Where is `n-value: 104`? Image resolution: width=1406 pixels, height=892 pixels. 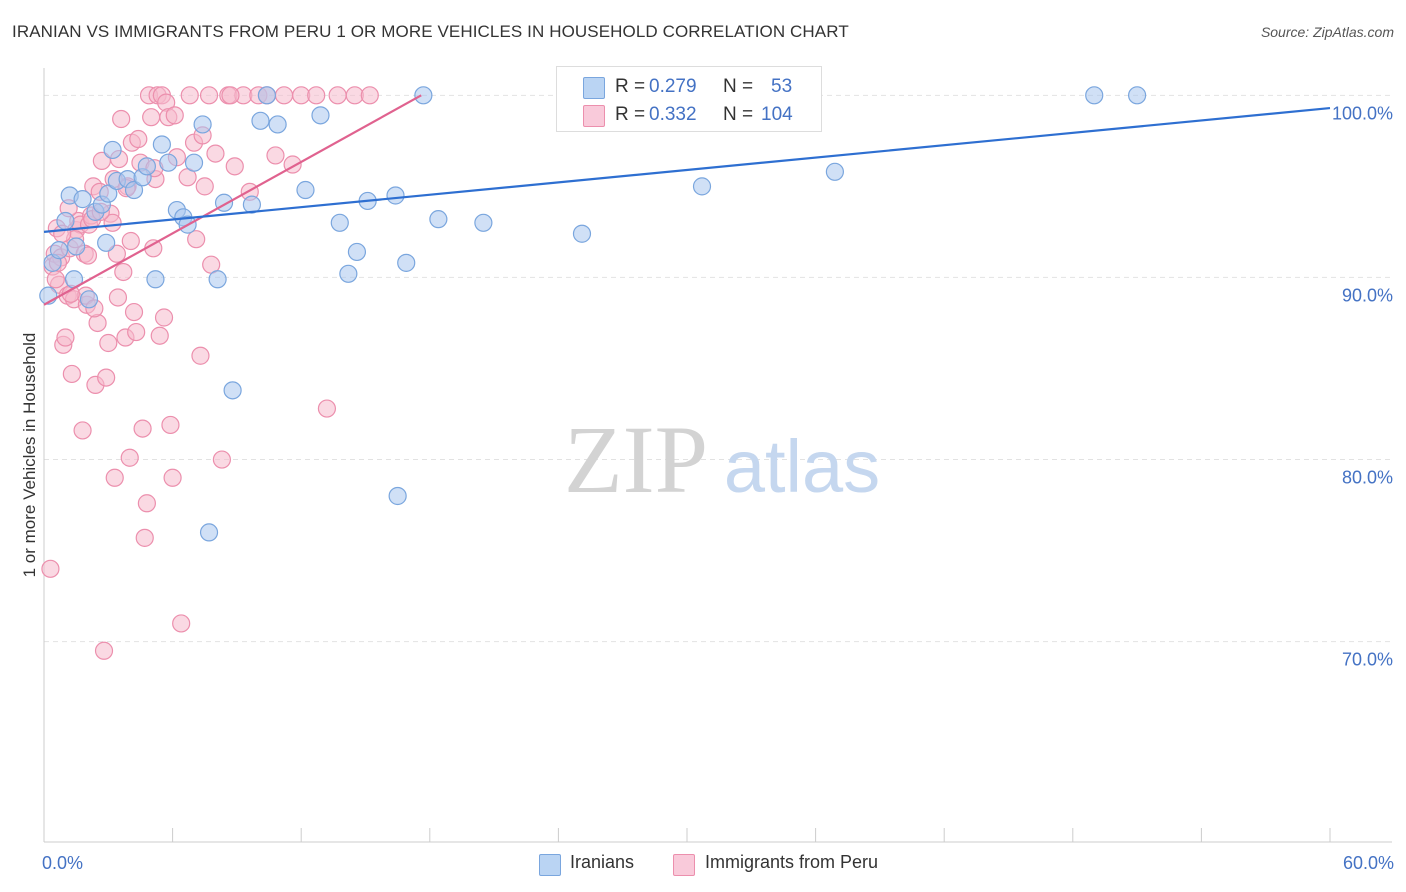
n-value: 104 is located at coordinates (777, 114).